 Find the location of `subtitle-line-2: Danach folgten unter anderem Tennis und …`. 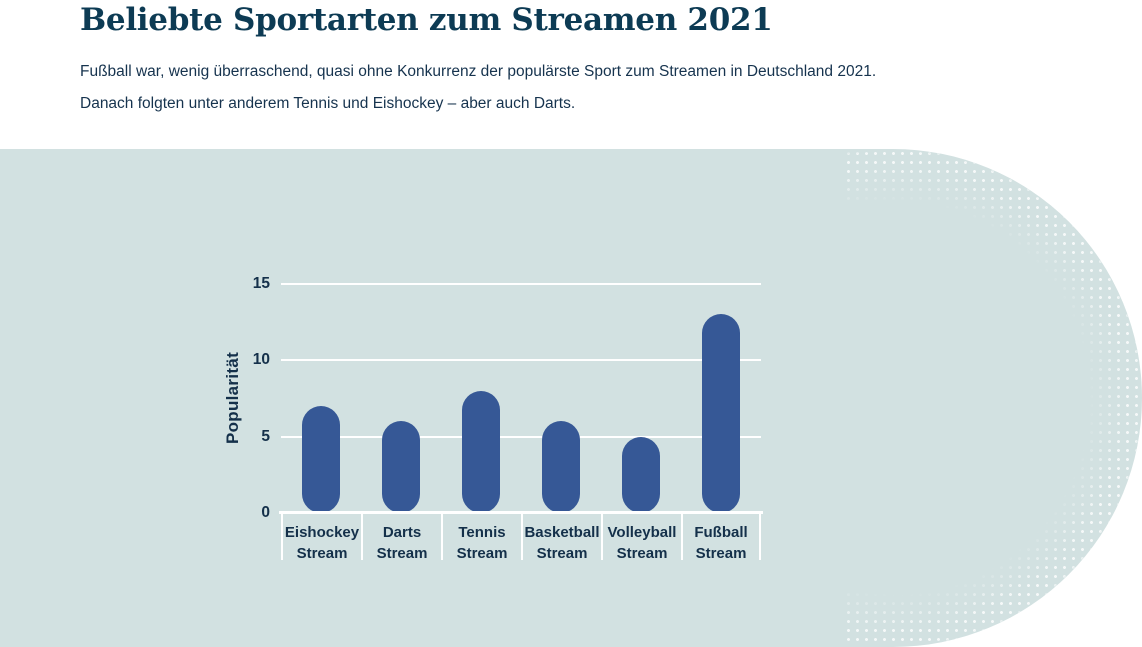

subtitle-line-2: Danach folgten unter anderem Tennis und … is located at coordinates (328, 103).